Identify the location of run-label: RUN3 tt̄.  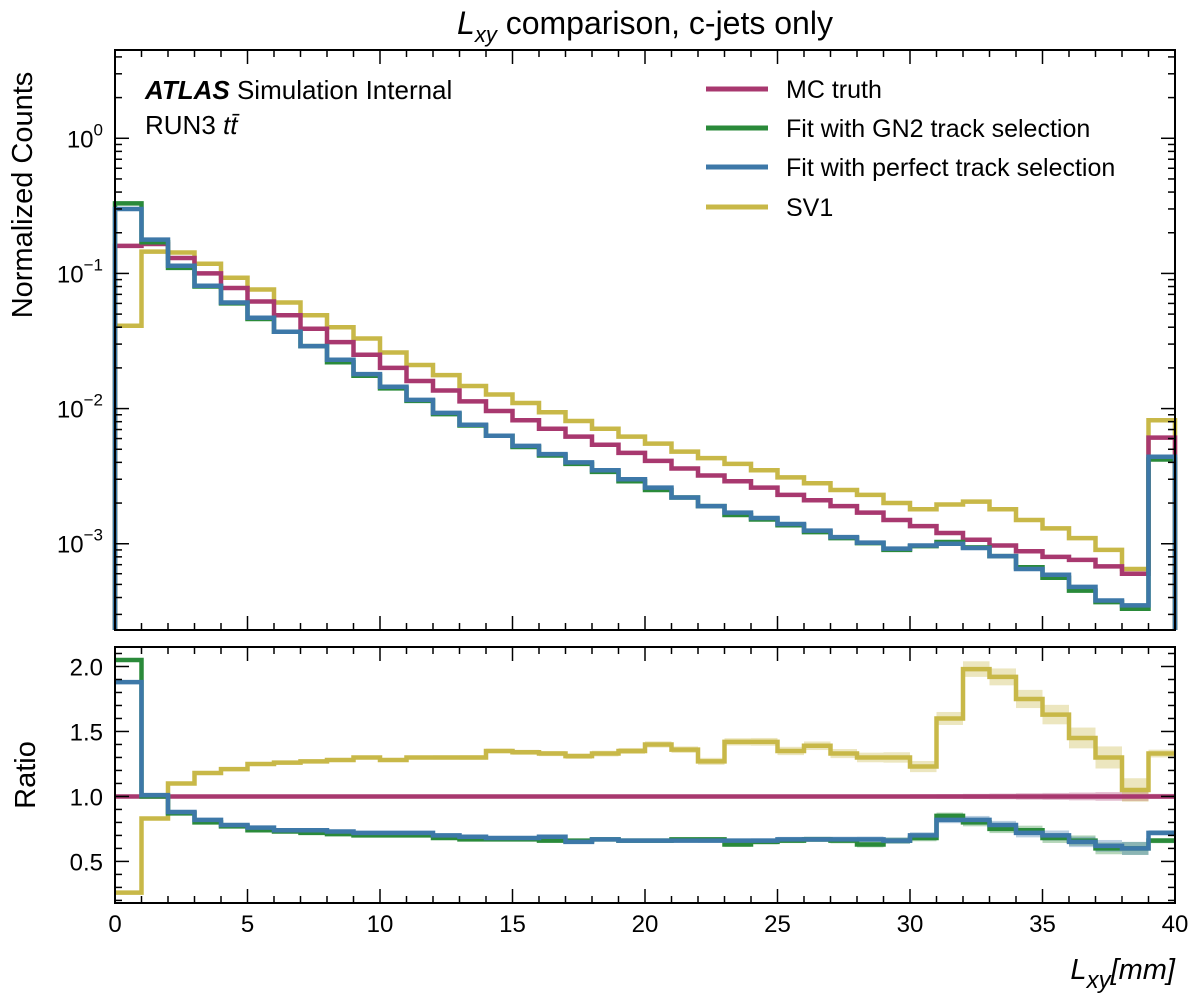
(192, 125).